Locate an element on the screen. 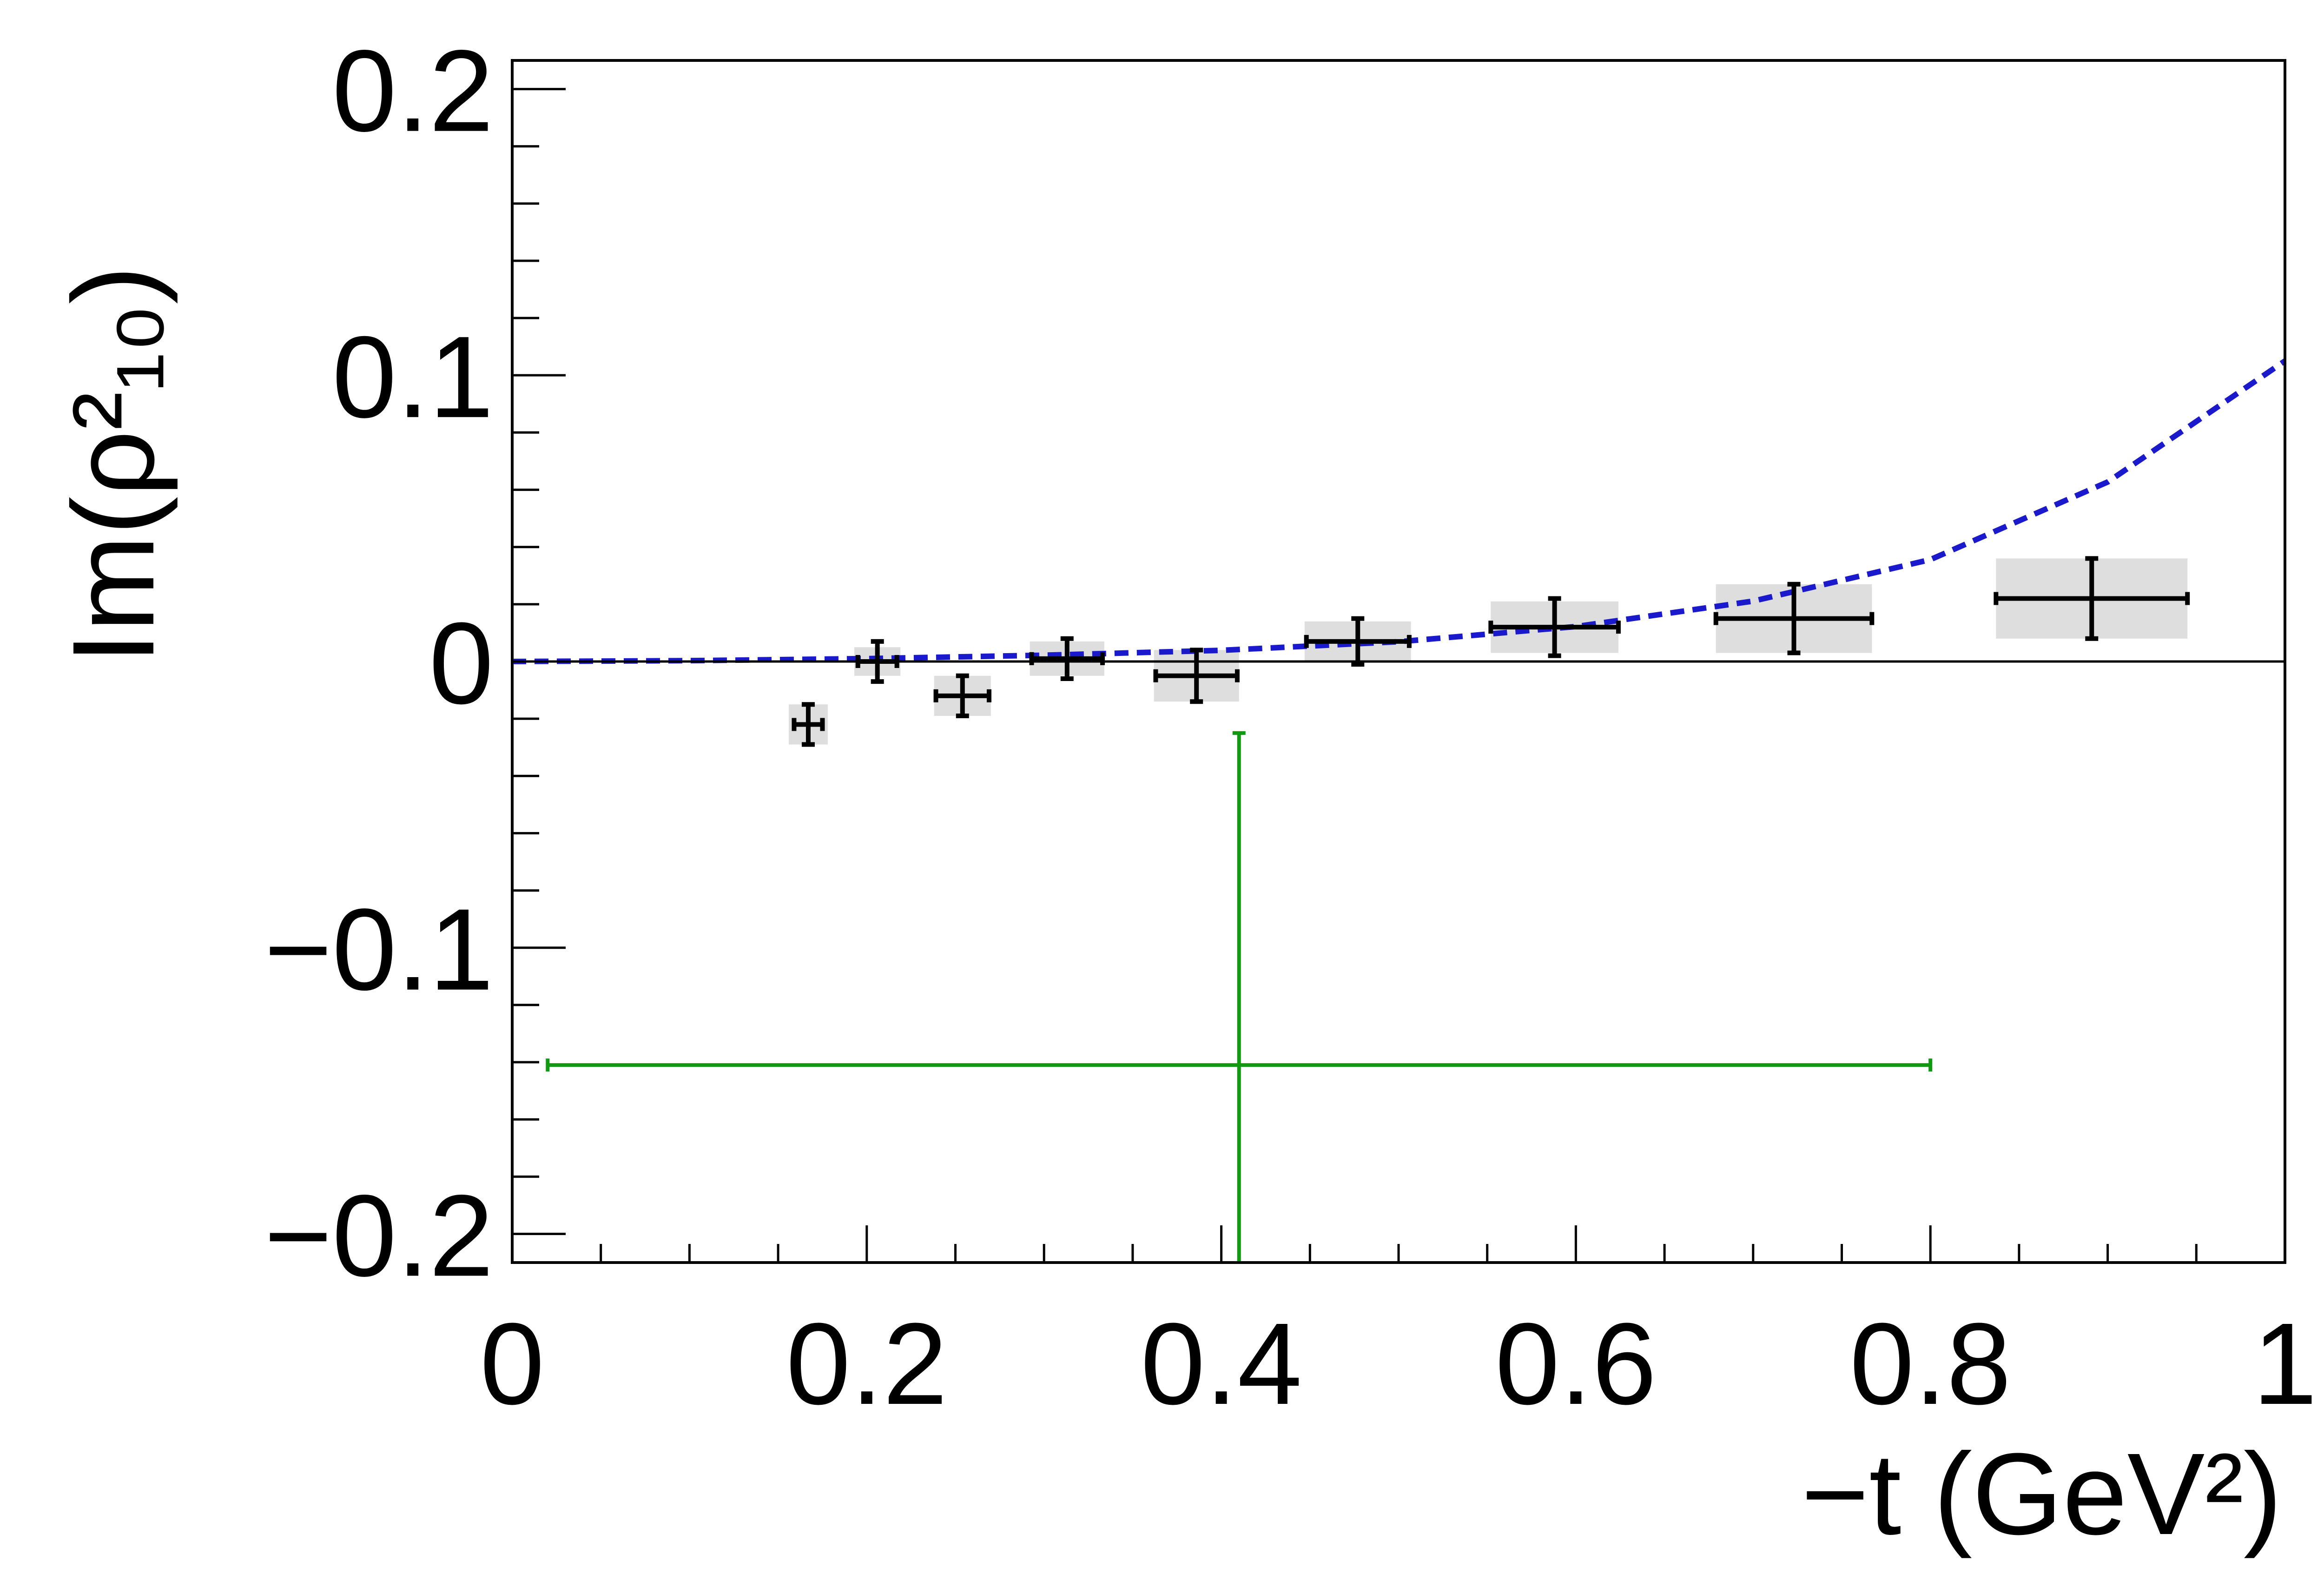 This screenshot has width=2324, height=1574. y-tick-label: −0.1 is located at coordinates (379, 949).